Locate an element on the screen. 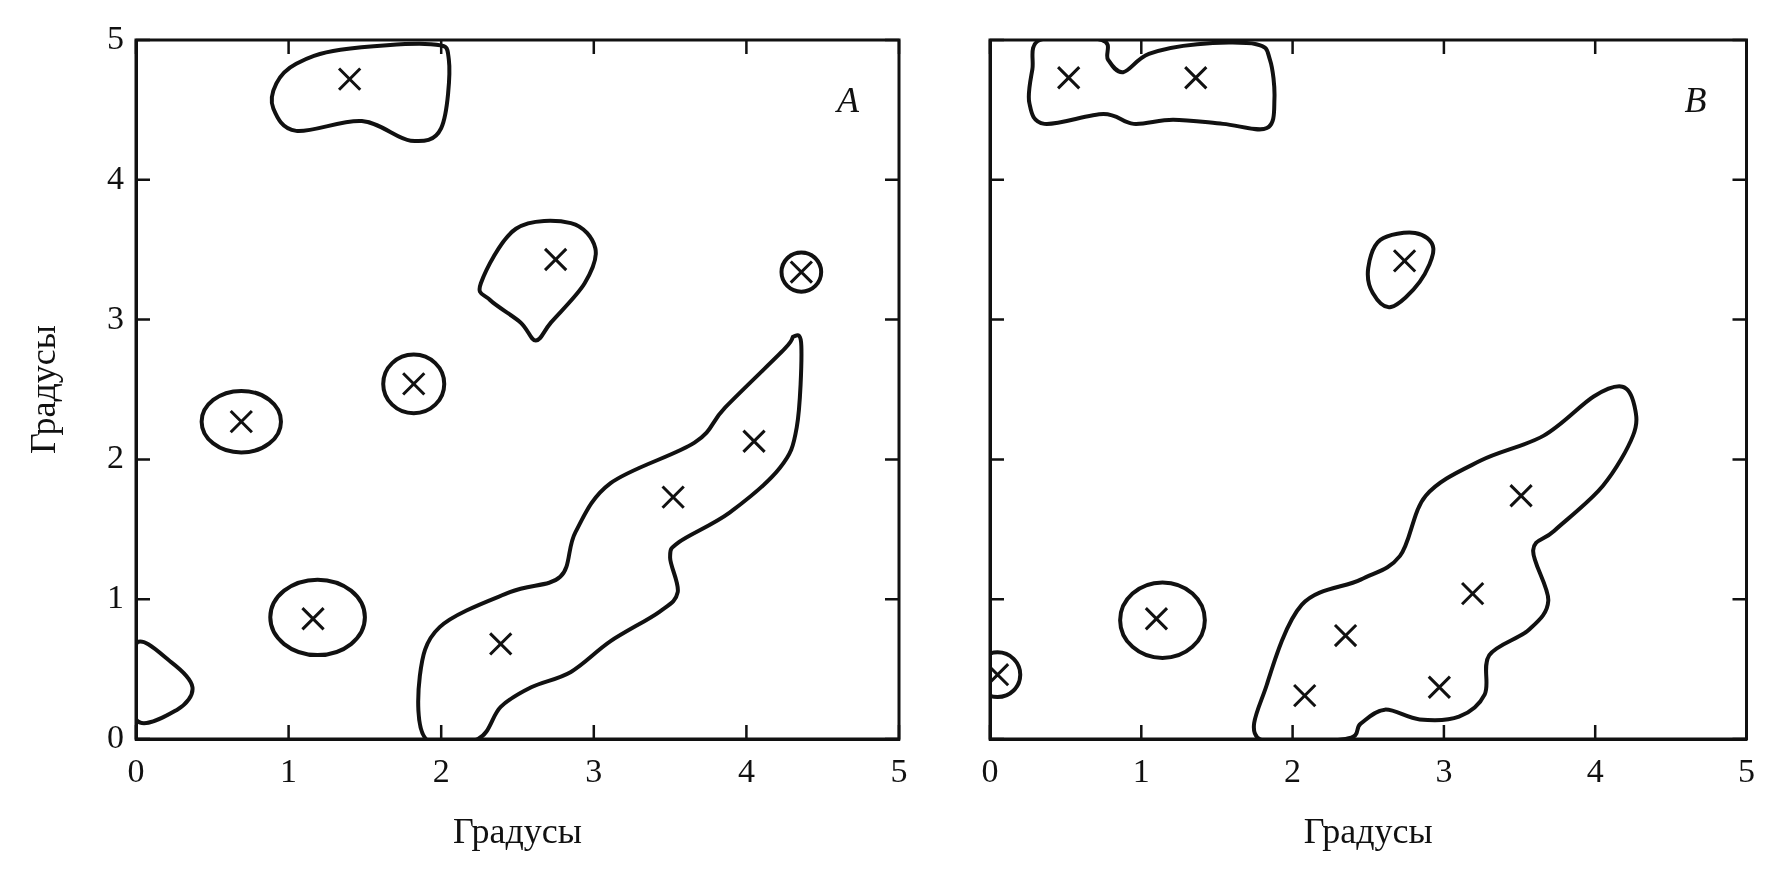 The width and height of the screenshot is (1769, 869). y-axis-title: Градусы is located at coordinates (43, 389).